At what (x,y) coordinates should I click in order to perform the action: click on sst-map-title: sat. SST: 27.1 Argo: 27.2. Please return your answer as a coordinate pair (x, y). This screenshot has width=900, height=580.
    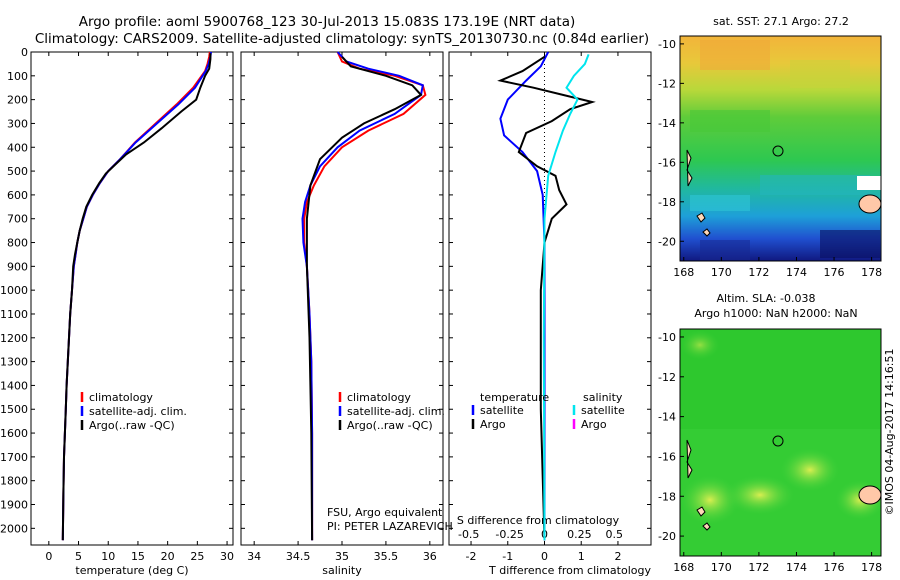
    Looking at the image, I should click on (781, 21).